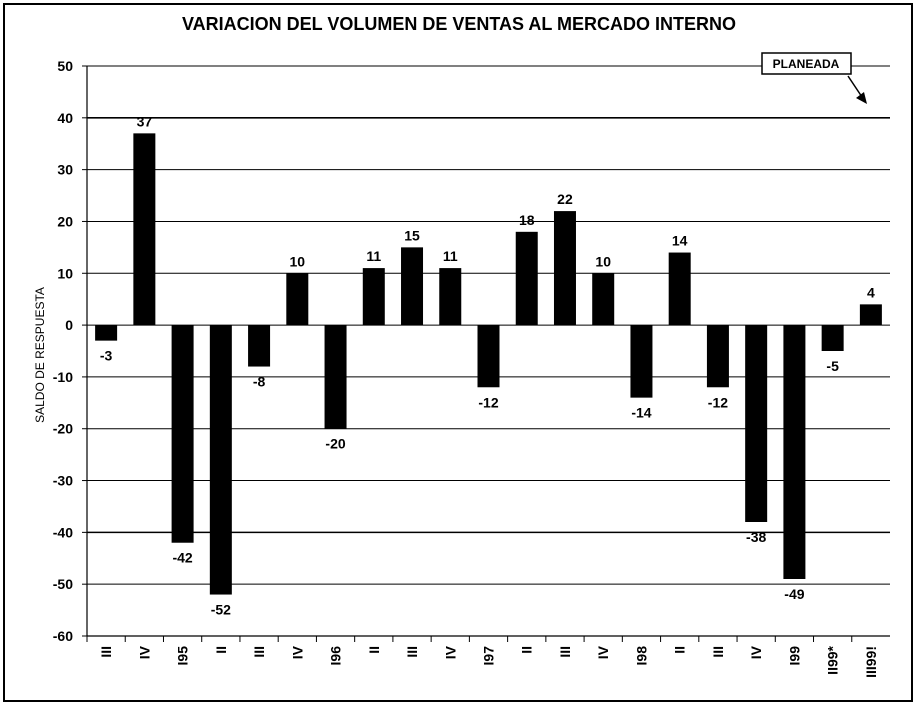  What do you see at coordinates (63, 429) in the screenshot?
I see `y-tick-label: -20` at bounding box center [63, 429].